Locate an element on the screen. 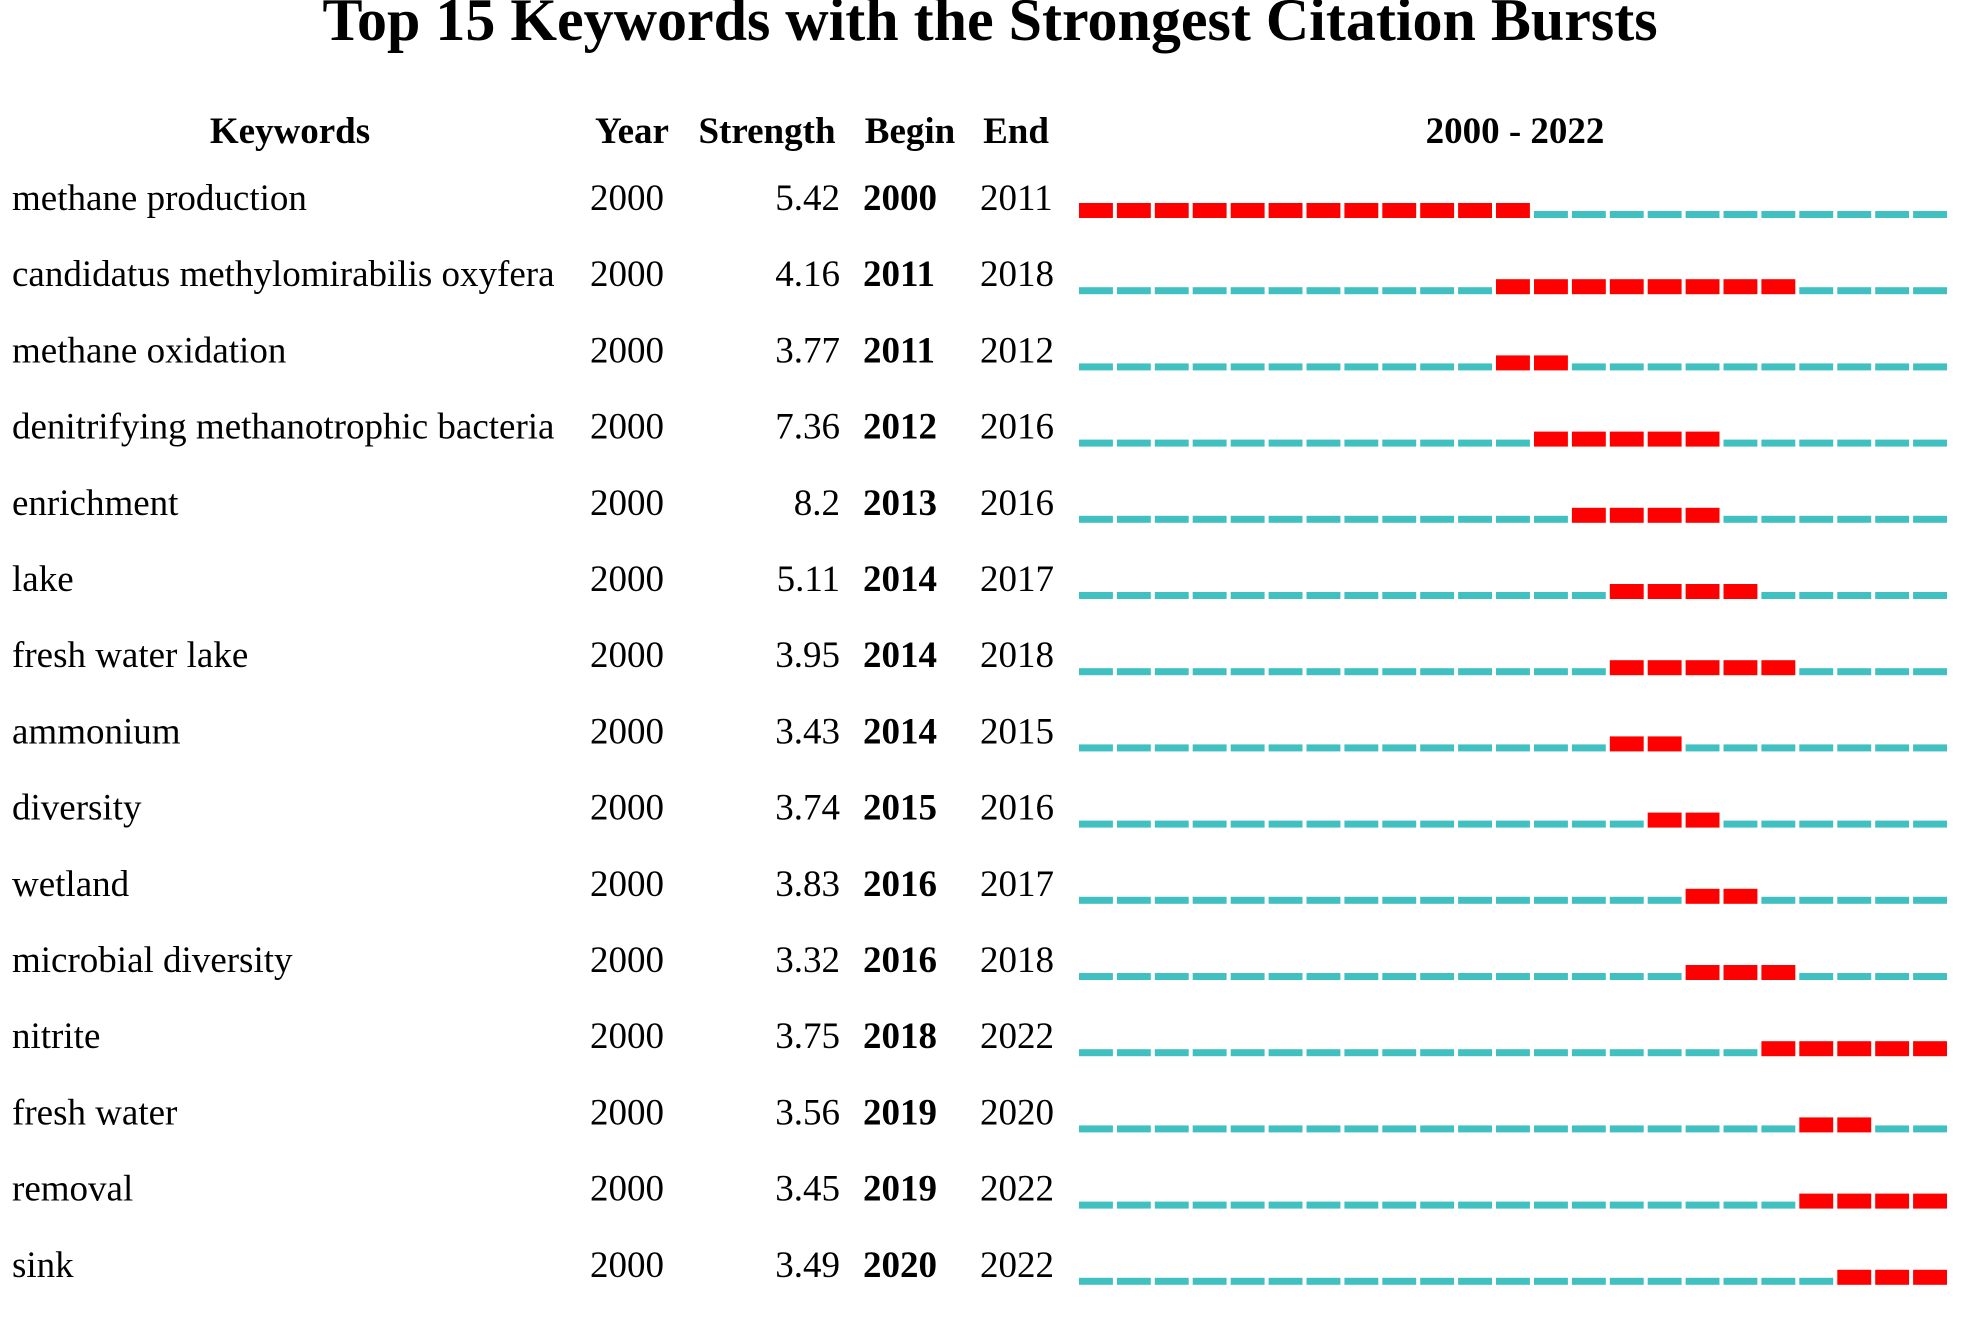 This screenshot has width=1969, height=1325. begin-year: 2014 is located at coordinates (900, 579).